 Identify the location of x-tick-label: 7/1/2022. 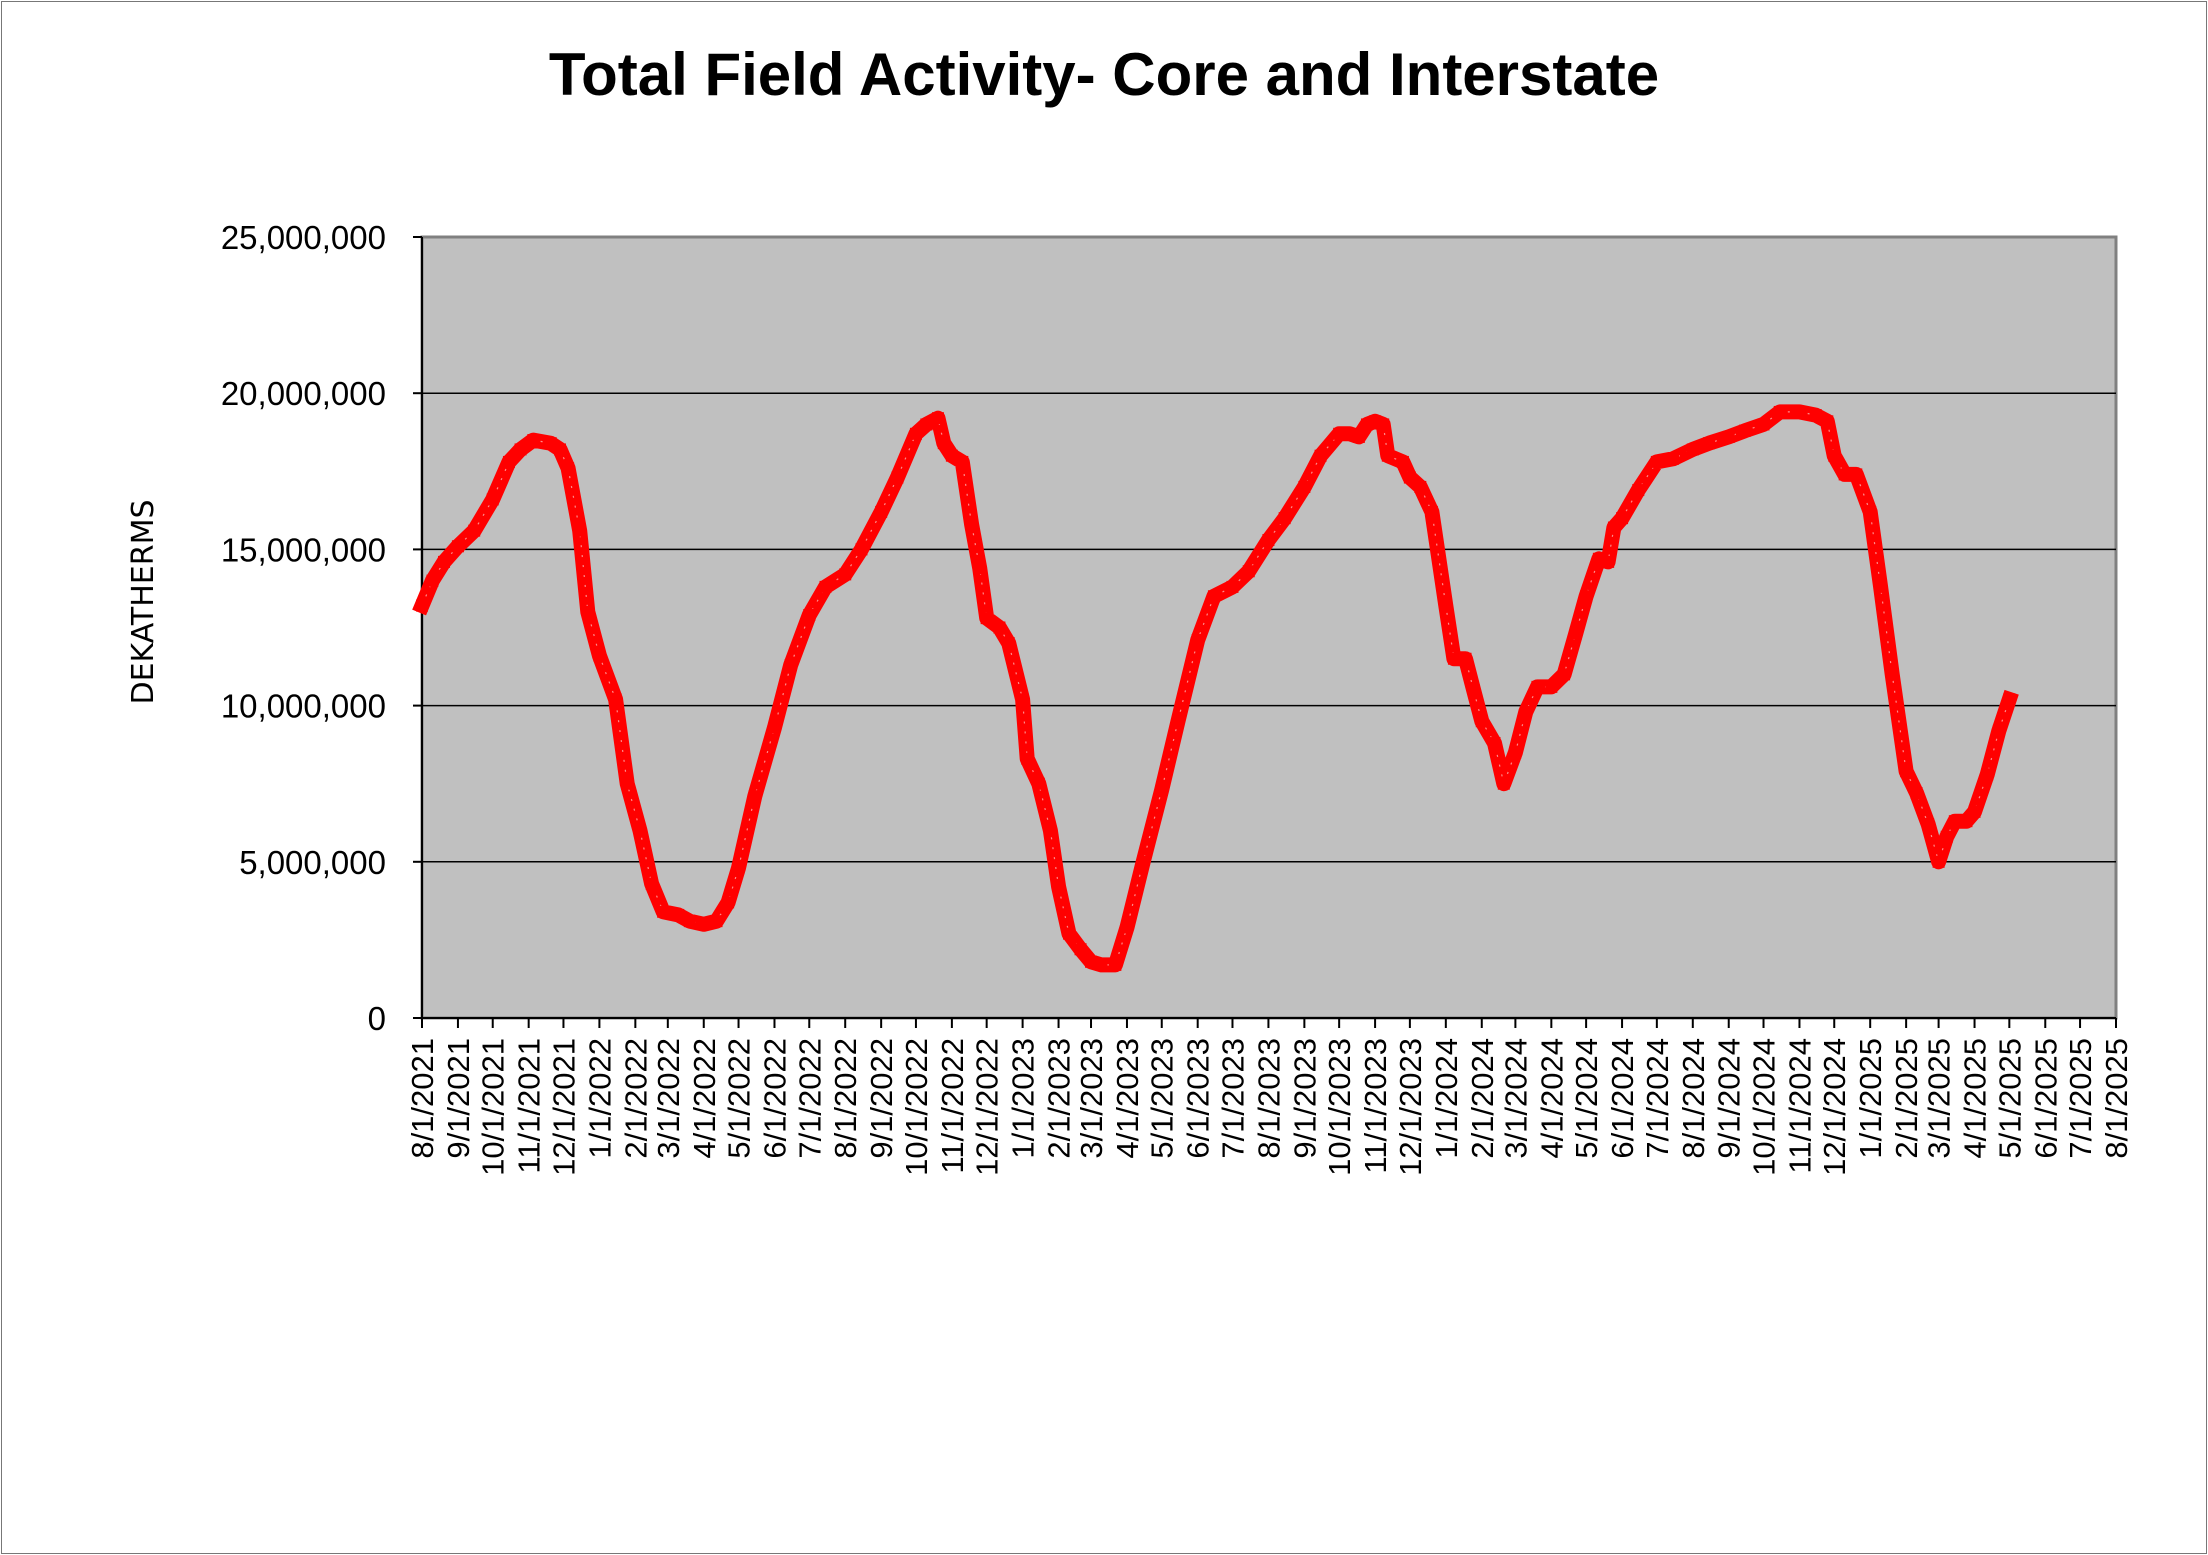
(809, 1098).